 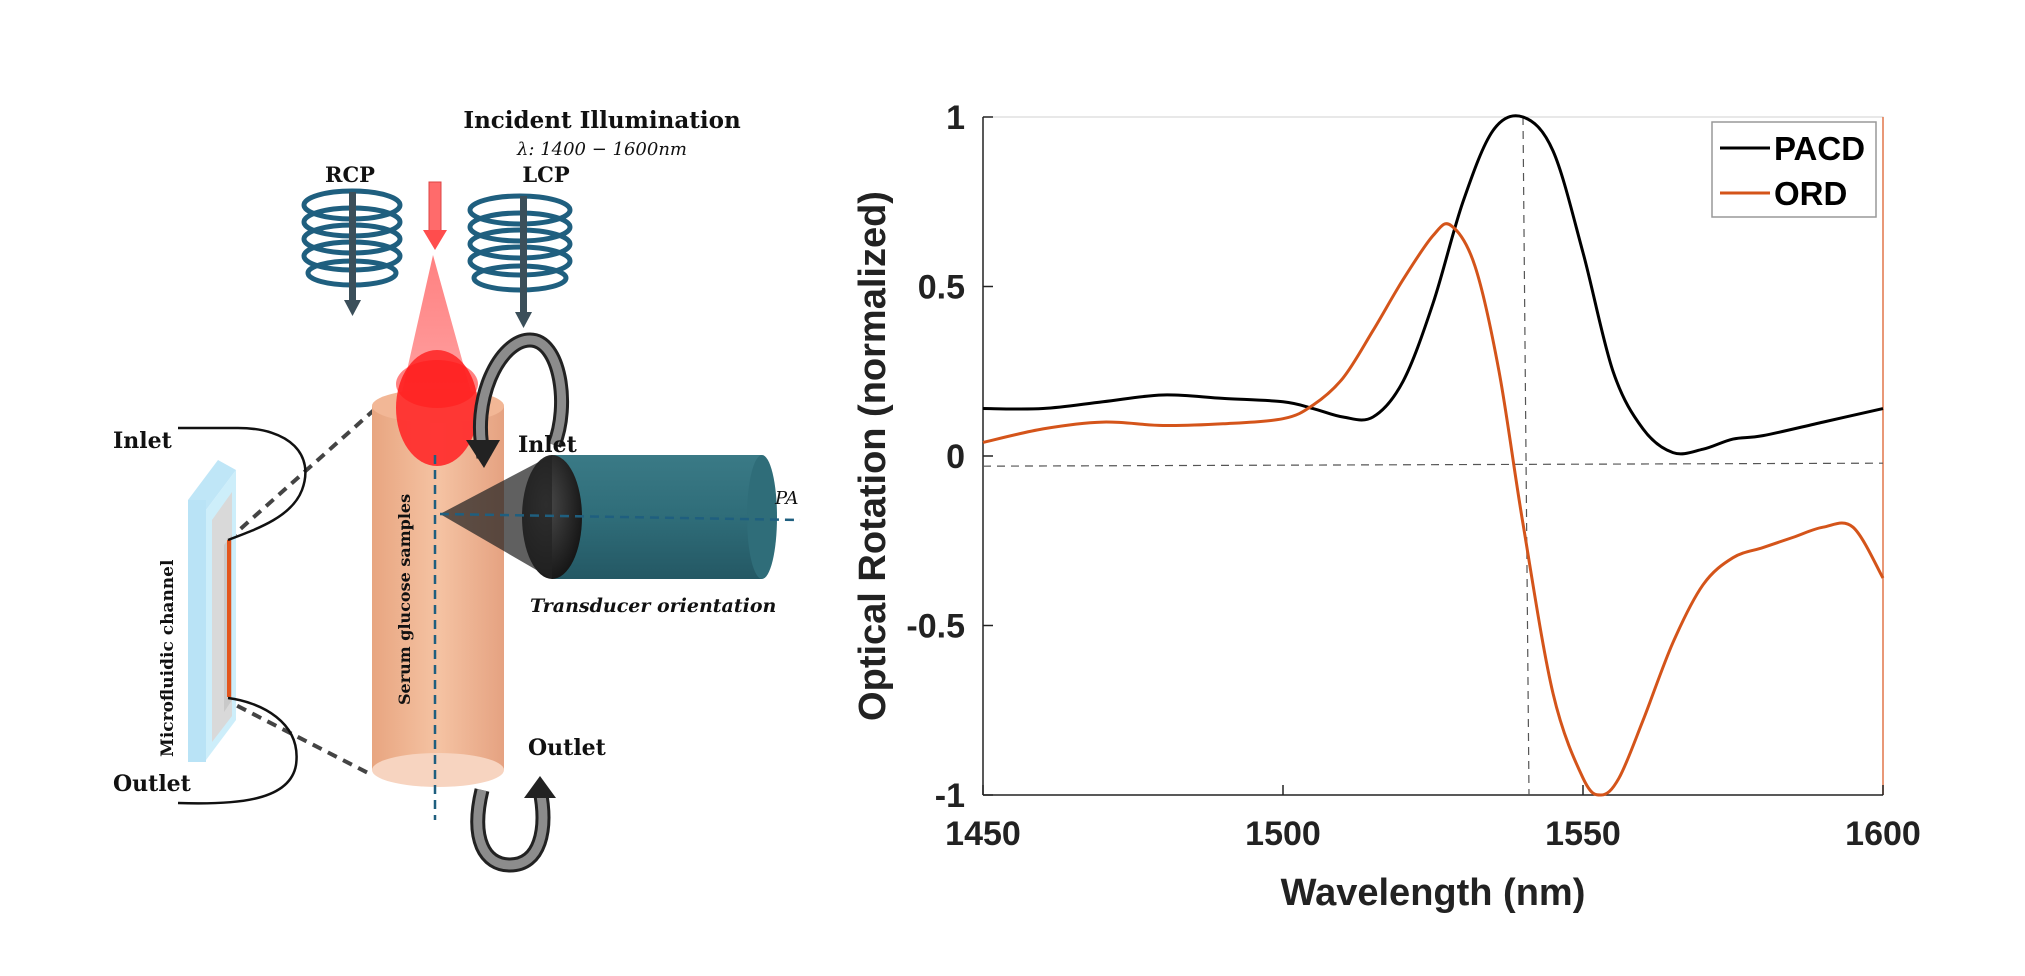 What do you see at coordinates (518, 400) in the screenshot?
I see `rotation-arrow-top-icon` at bounding box center [518, 400].